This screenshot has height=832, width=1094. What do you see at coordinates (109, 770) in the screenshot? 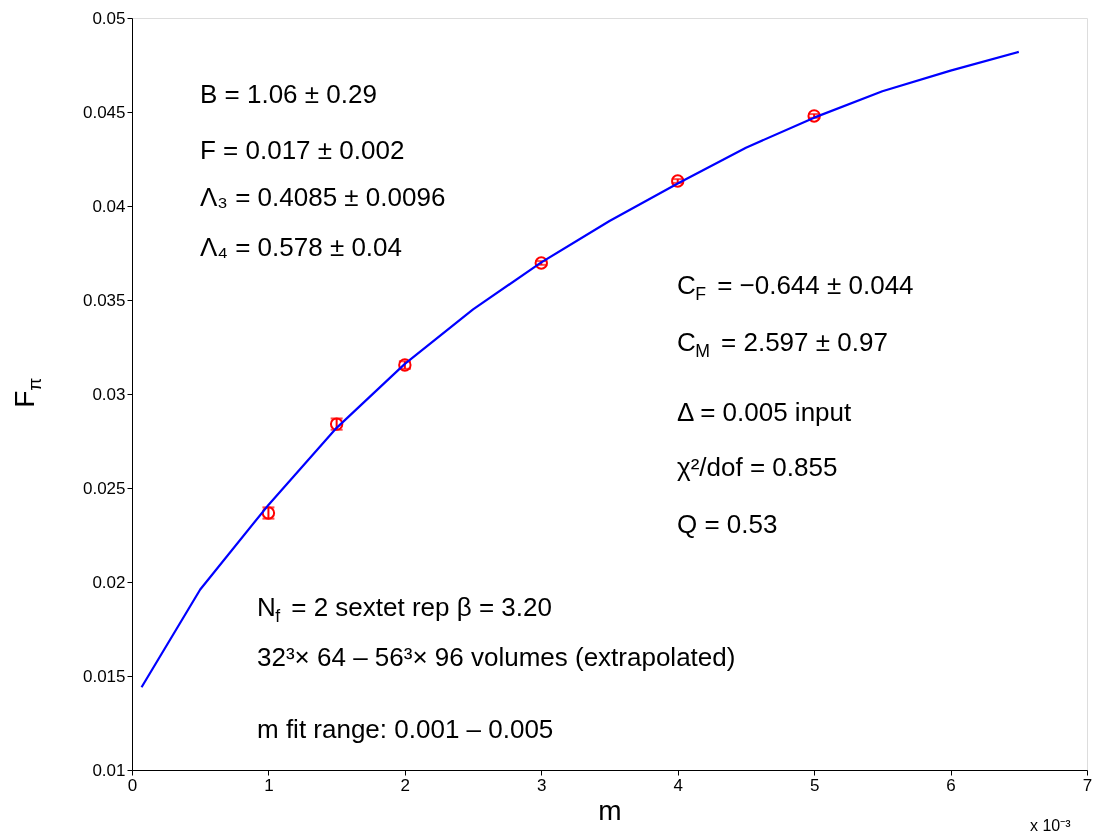
I see `y-tick-label: 0.01` at bounding box center [109, 770].